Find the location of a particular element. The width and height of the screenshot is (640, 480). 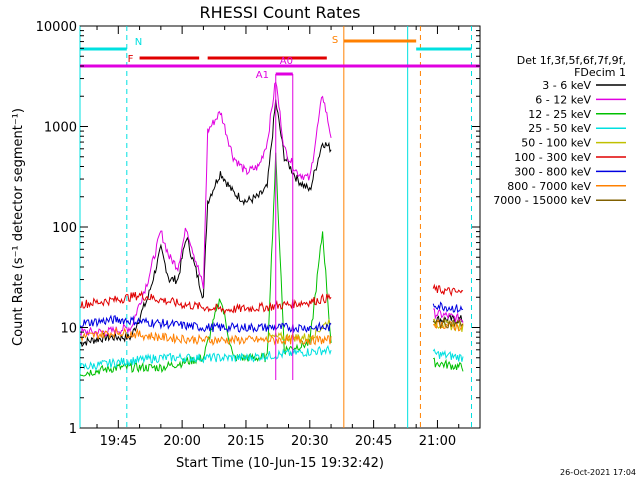

x-axis-label: Start Time (10-Jun-15 19:32:42) is located at coordinates (280, 463).